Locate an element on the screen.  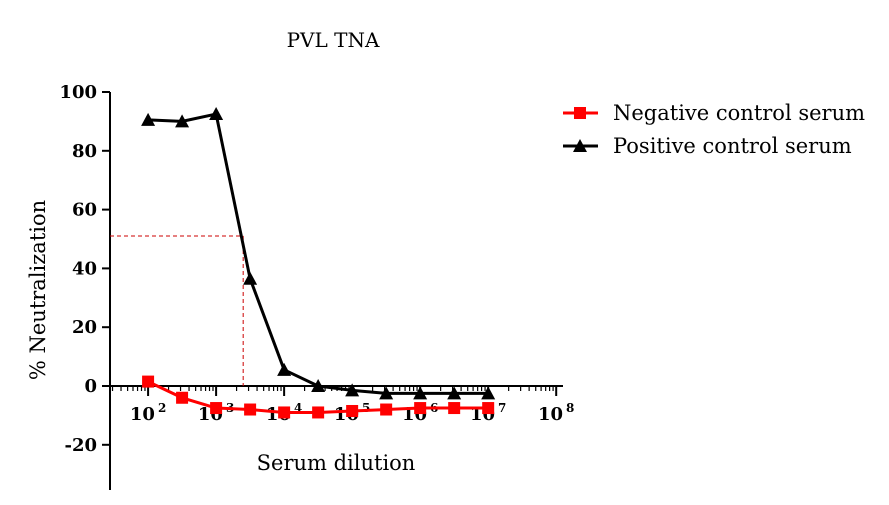
legend-label: Positive control serum is located at coordinates (732, 146).